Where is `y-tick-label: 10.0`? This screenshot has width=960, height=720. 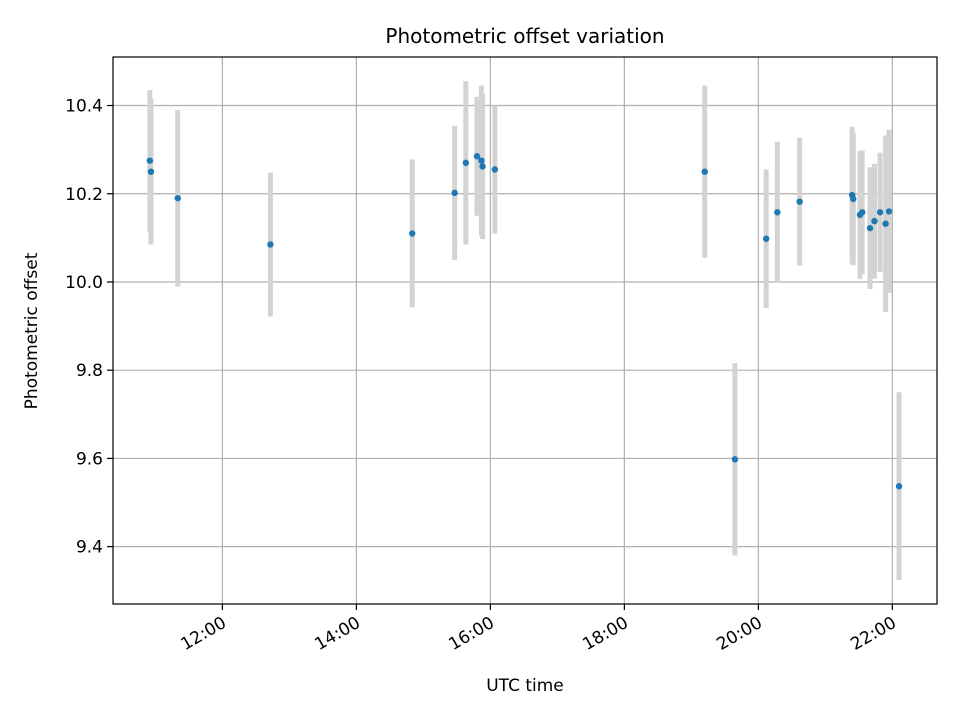
y-tick-label: 10.0 is located at coordinates (84, 283).